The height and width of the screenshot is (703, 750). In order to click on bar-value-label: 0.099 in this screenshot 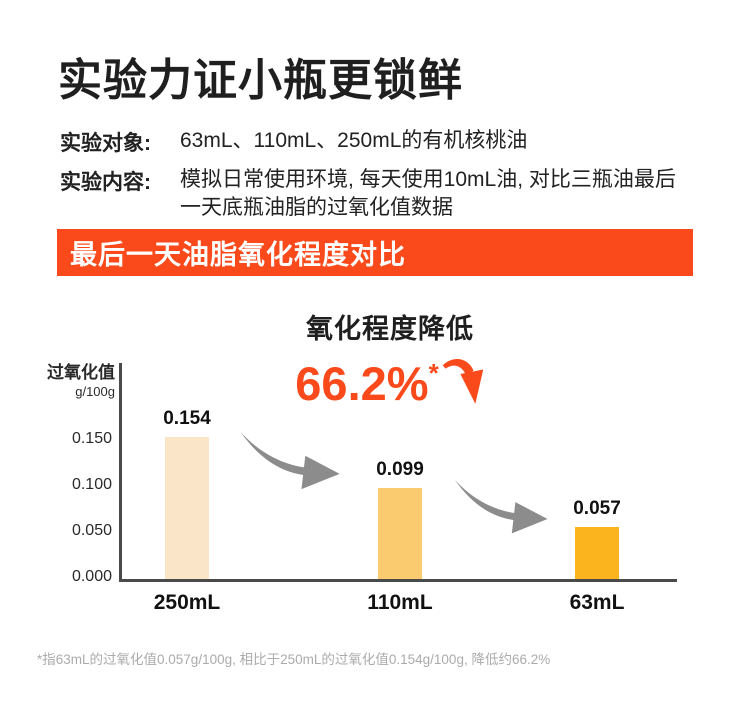, I will do `click(400, 469)`.